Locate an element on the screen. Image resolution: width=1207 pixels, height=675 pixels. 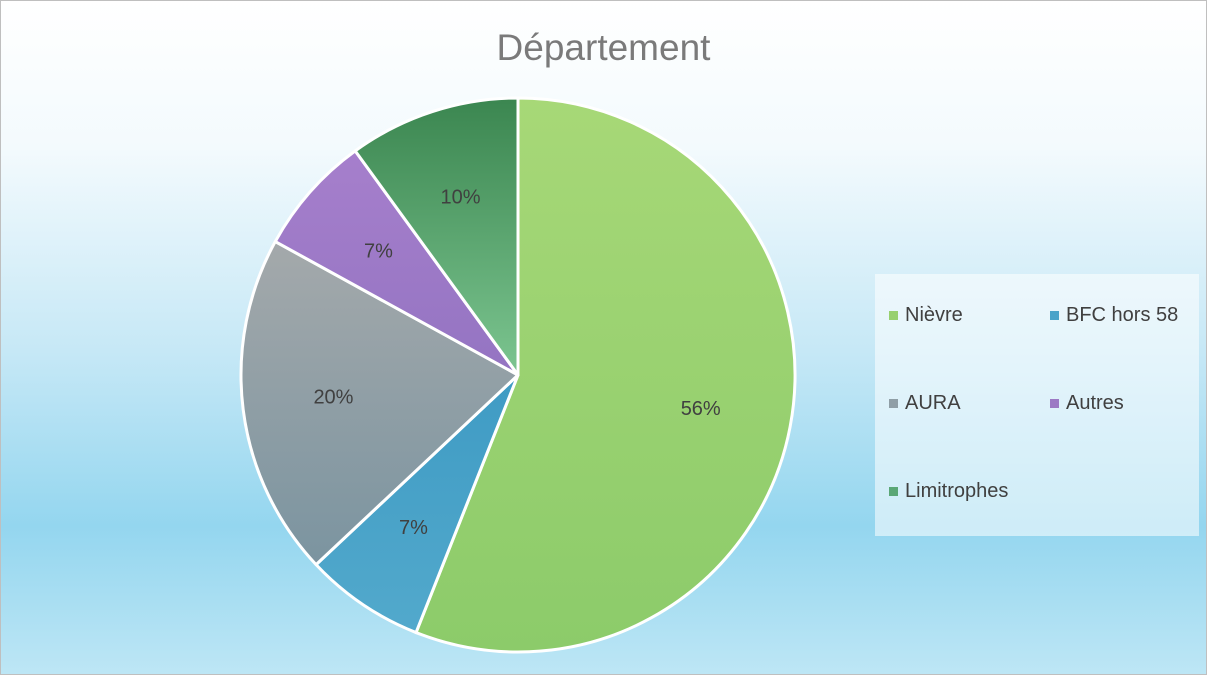
legend-item-bfc-hors-58: BFC hors 58 is located at coordinates (1114, 315).